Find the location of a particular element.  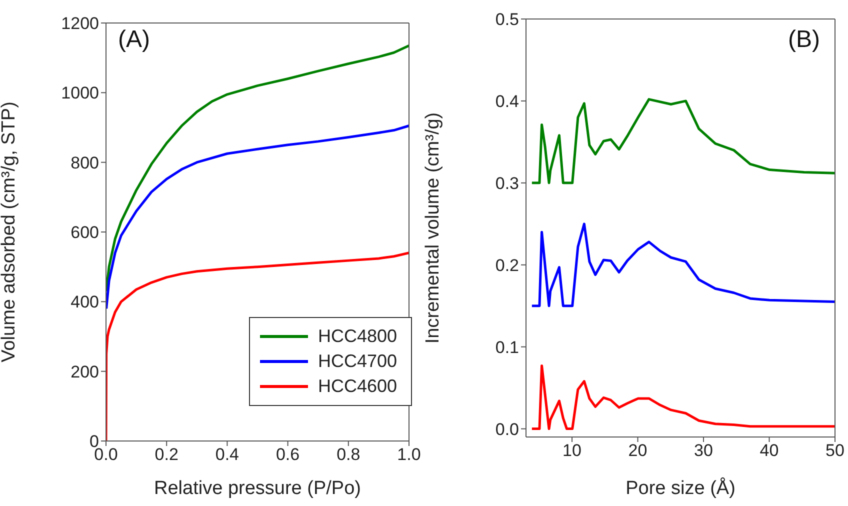

y-tick-label: 0.1 is located at coordinates (507, 347).